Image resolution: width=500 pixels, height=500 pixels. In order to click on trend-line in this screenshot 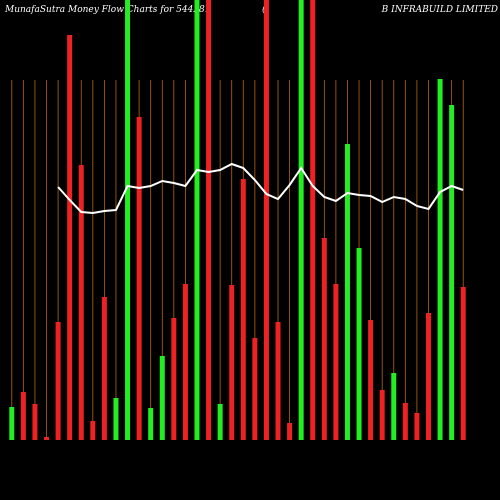, I will do `click(260, 188)`.